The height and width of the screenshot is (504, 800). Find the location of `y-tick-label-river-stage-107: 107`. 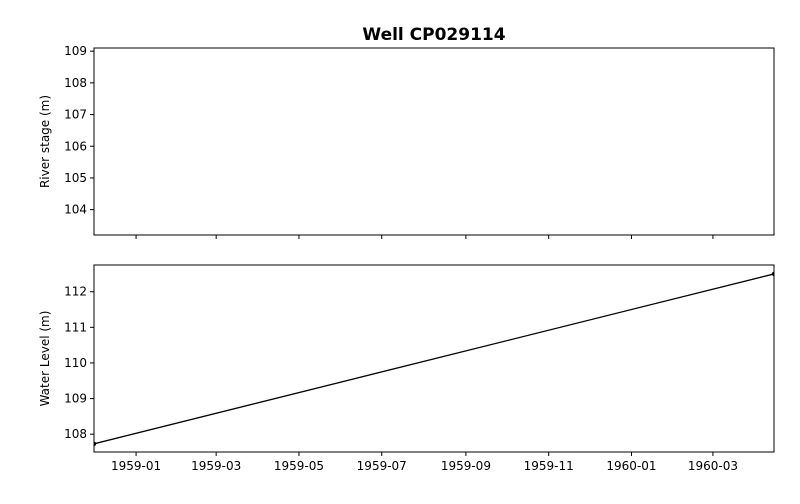

y-tick-label-river-stage-107: 107 is located at coordinates (75, 115).